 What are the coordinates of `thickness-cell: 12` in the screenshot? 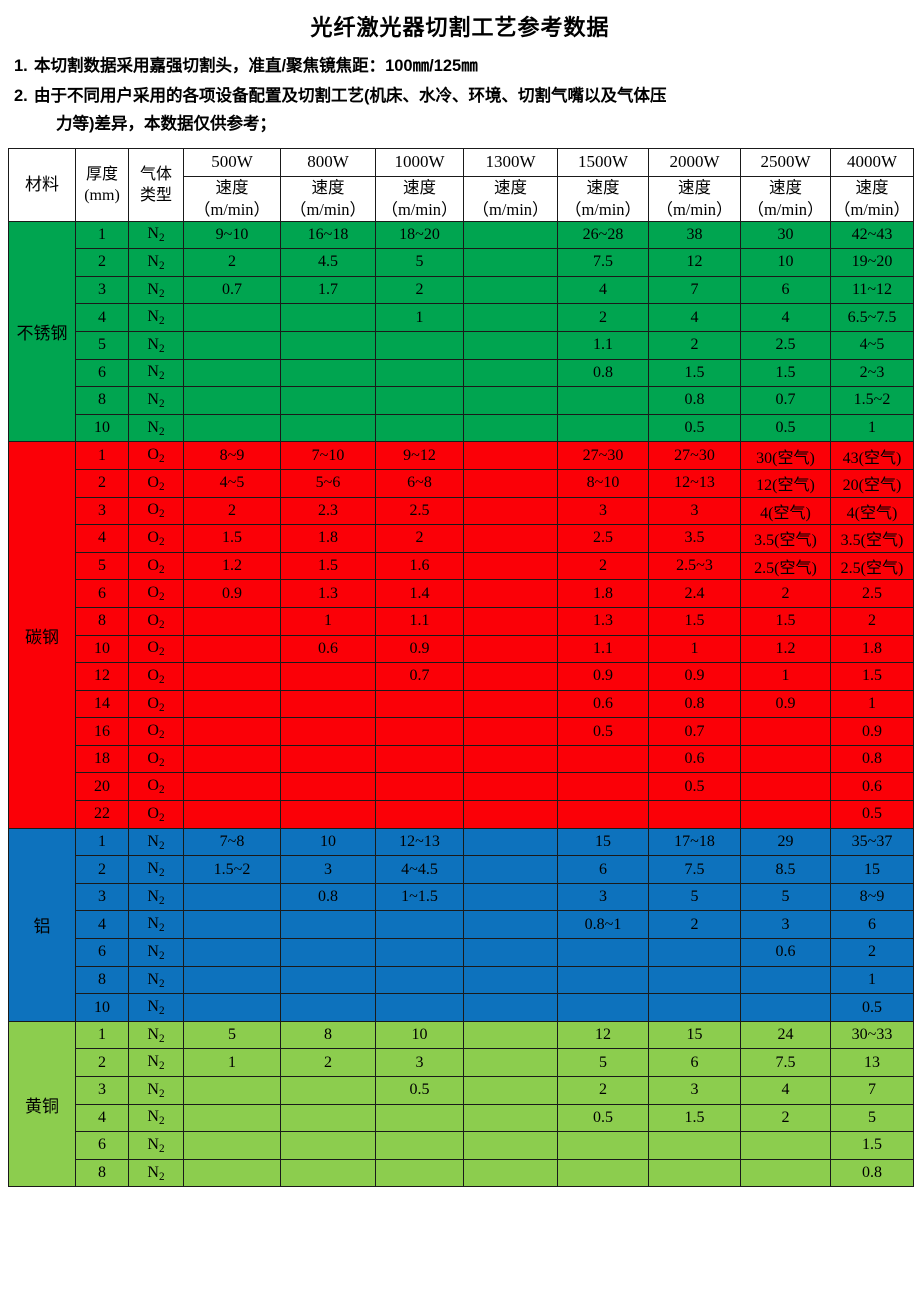 It's located at (102, 676).